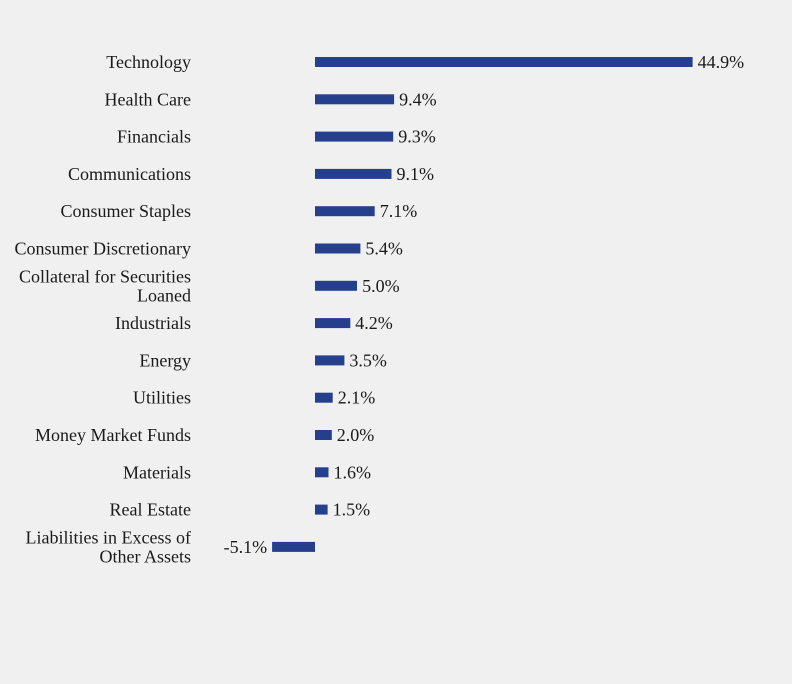  Describe the element at coordinates (324, 397) in the screenshot. I see `bar-utilities` at that location.